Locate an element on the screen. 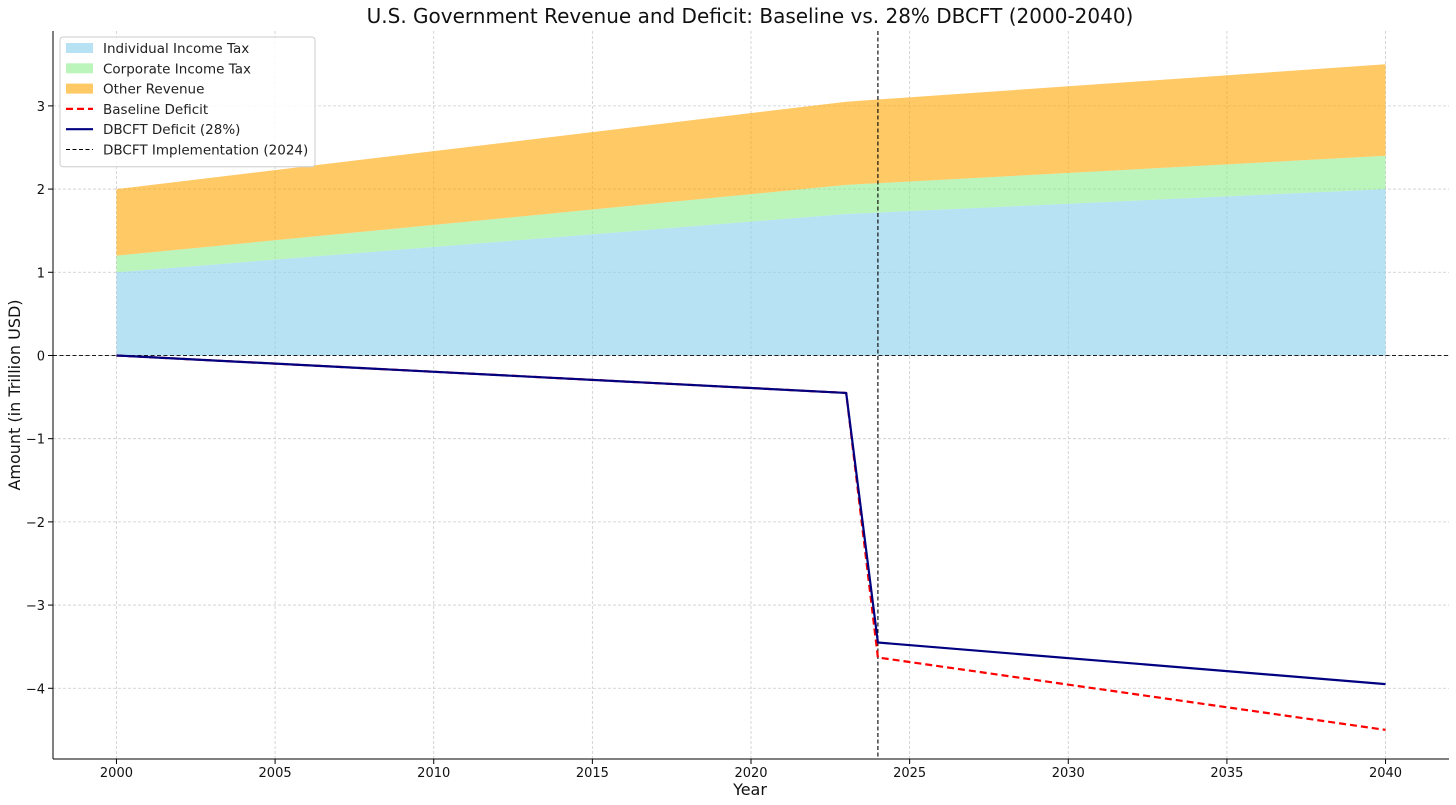 The height and width of the screenshot is (805, 1456). legend-label: Corporate Income Tax is located at coordinates (177, 69).